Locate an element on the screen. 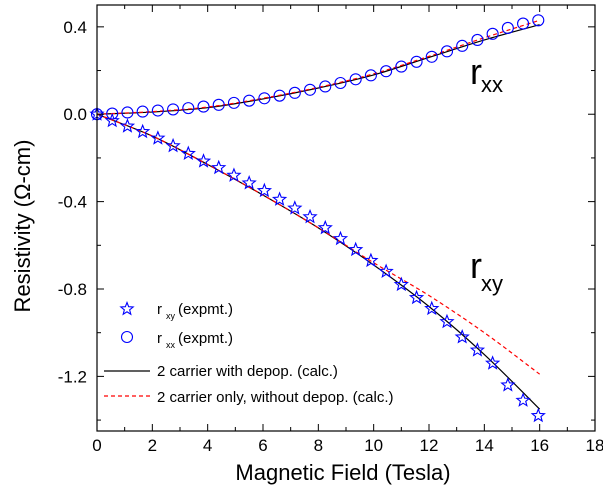  legend-label: 2 carrier with depop. (calc.) is located at coordinates (247, 371).